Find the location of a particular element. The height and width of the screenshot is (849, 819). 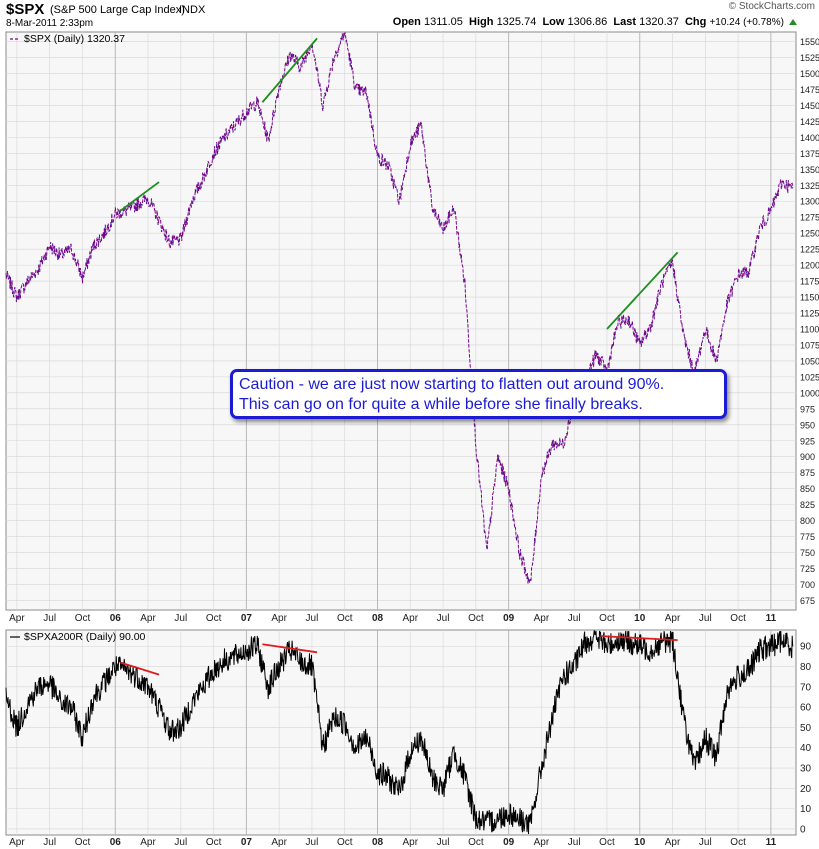

last-value: 1320.37 is located at coordinates (659, 22).